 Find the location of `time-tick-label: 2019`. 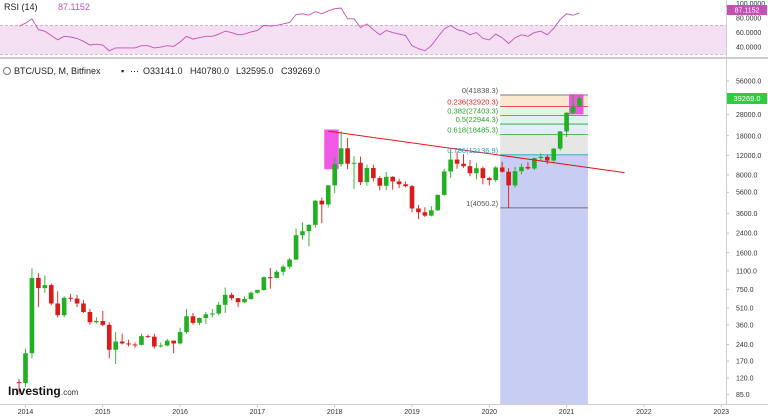

time-tick-label: 2019 is located at coordinates (412, 412).